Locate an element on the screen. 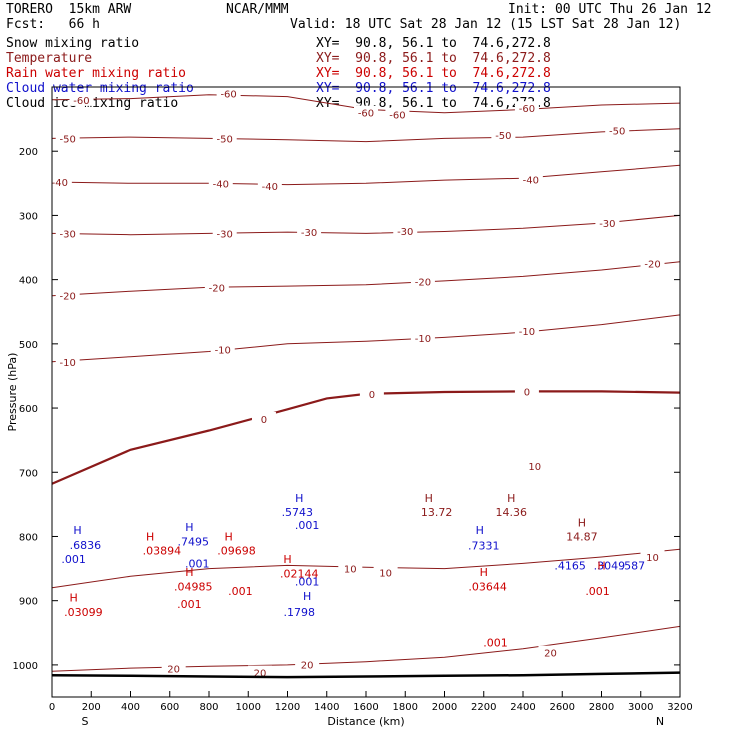  ground-surface-line is located at coordinates (366, 675).